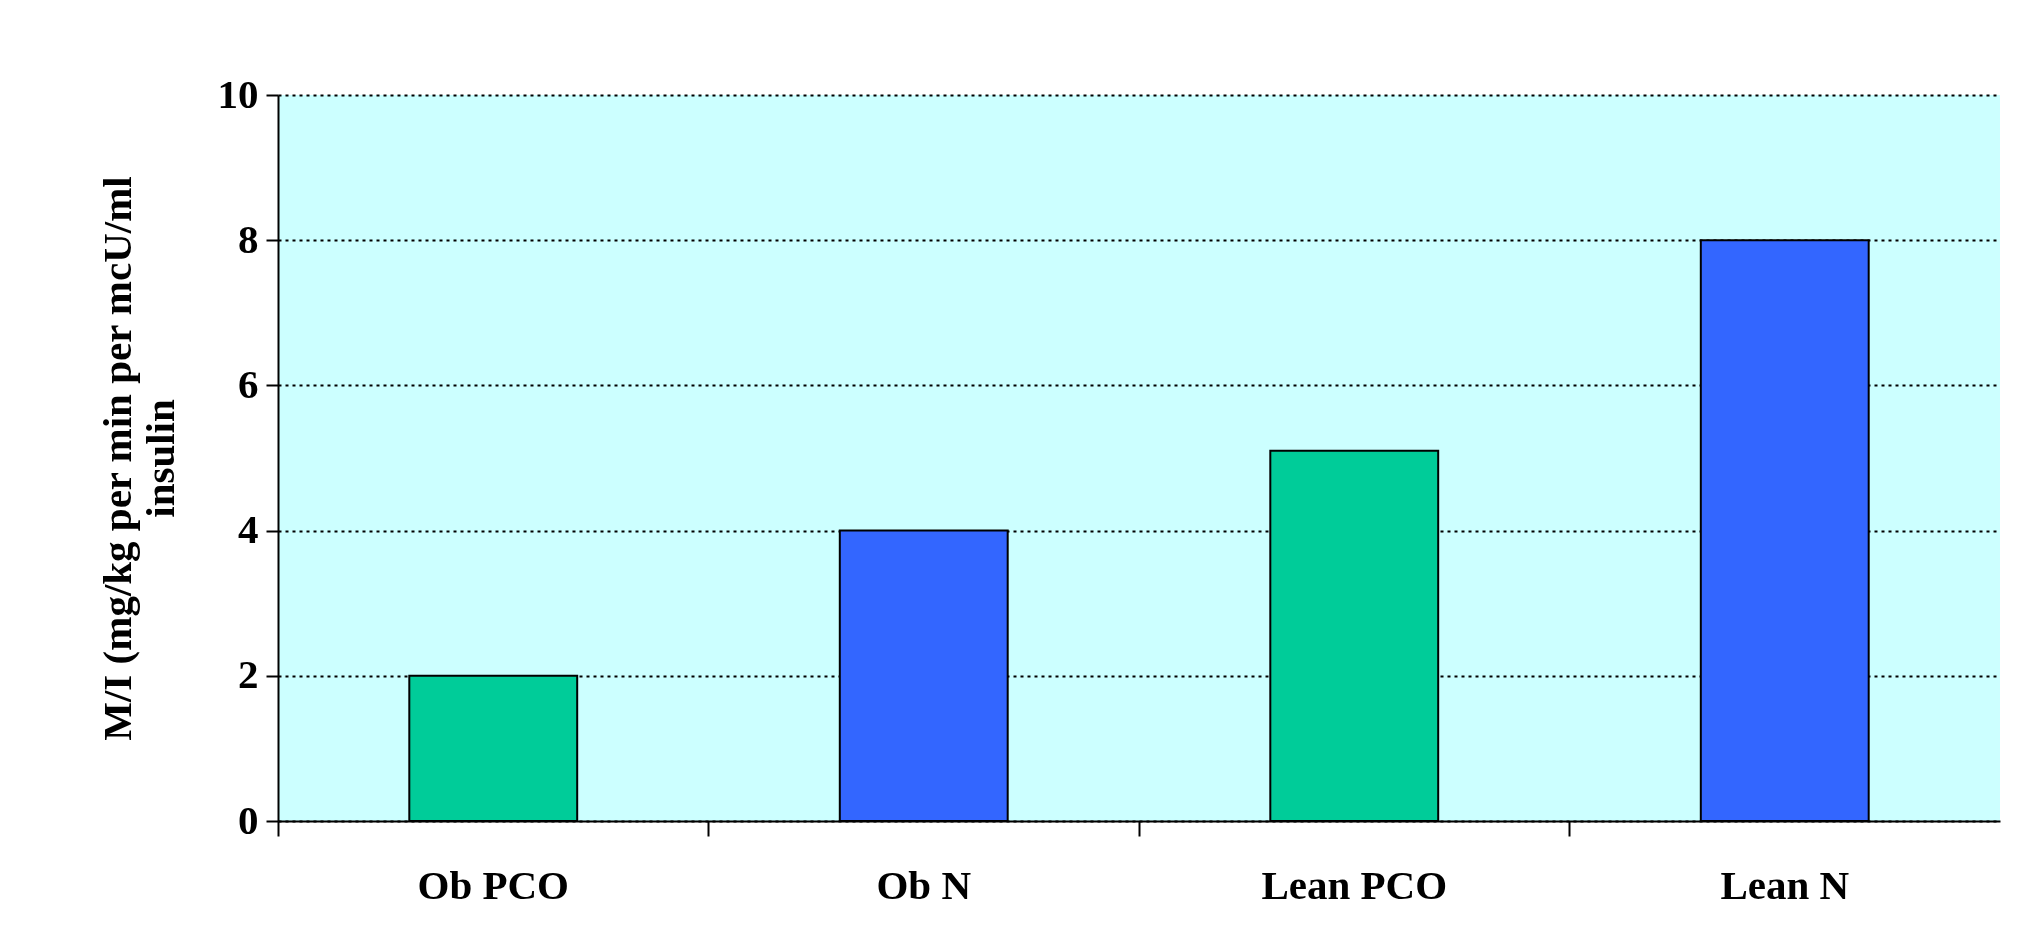 The image size is (2033, 928). Describe the element at coordinates (248, 529) in the screenshot. I see `y-tick-label: 4` at that location.